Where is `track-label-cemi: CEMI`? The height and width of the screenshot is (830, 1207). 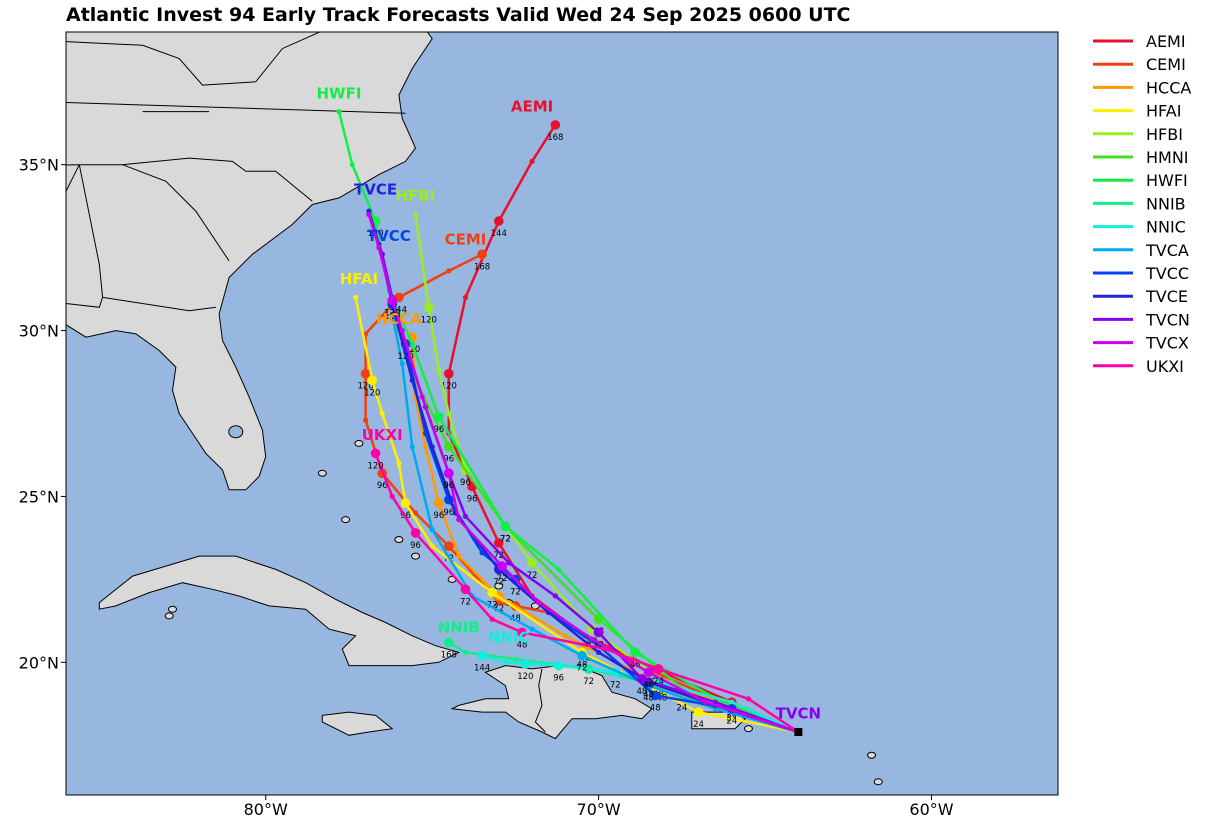 track-label-cemi: CEMI is located at coordinates (466, 239).